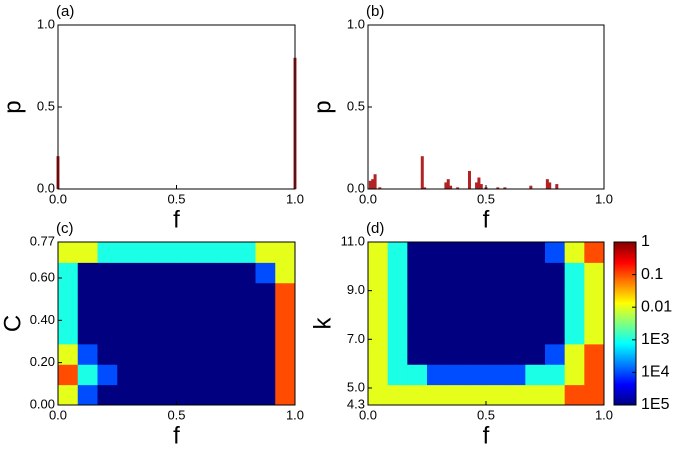  What do you see at coordinates (42, 319) in the screenshot?
I see `y-tick-label: 0.40` at bounding box center [42, 319].